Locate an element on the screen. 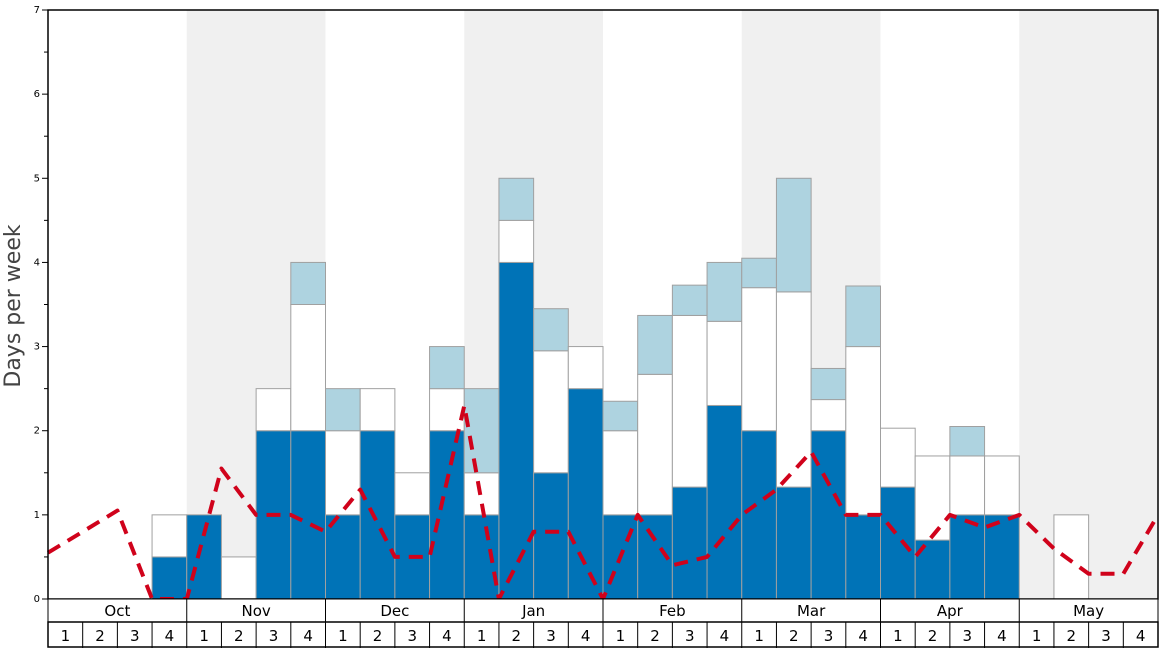  month-label: Nov is located at coordinates (255, 611).